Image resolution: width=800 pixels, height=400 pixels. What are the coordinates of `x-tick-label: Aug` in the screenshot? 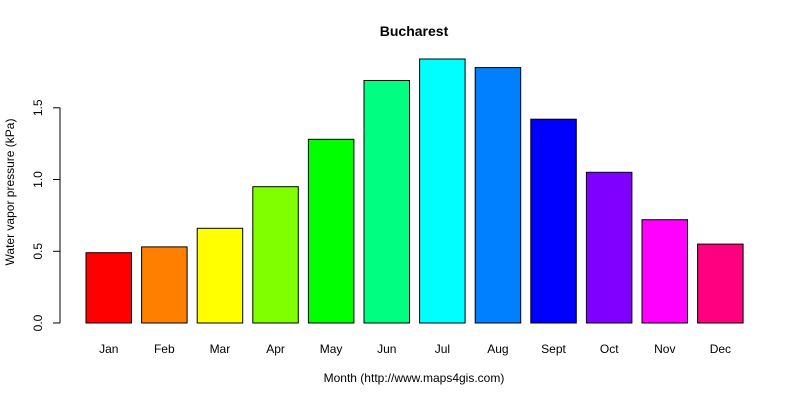 It's located at (497, 349).